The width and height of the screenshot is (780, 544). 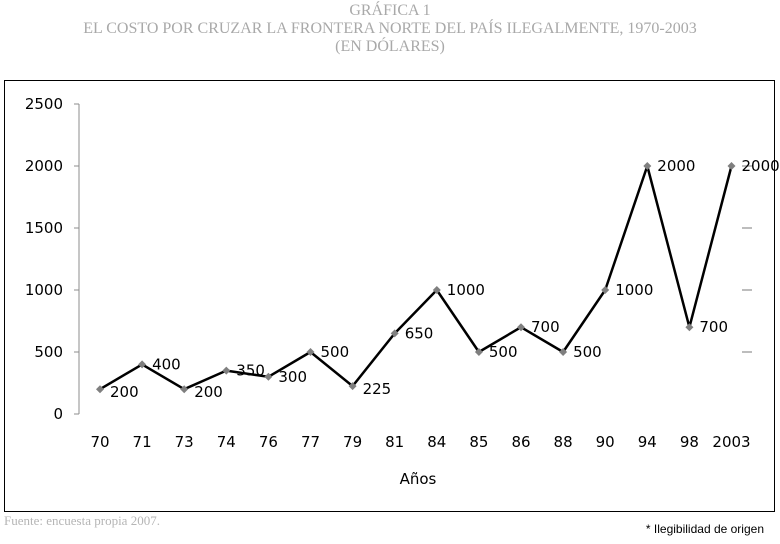 What do you see at coordinates (377, 389) in the screenshot?
I see `data-label: 225` at bounding box center [377, 389].